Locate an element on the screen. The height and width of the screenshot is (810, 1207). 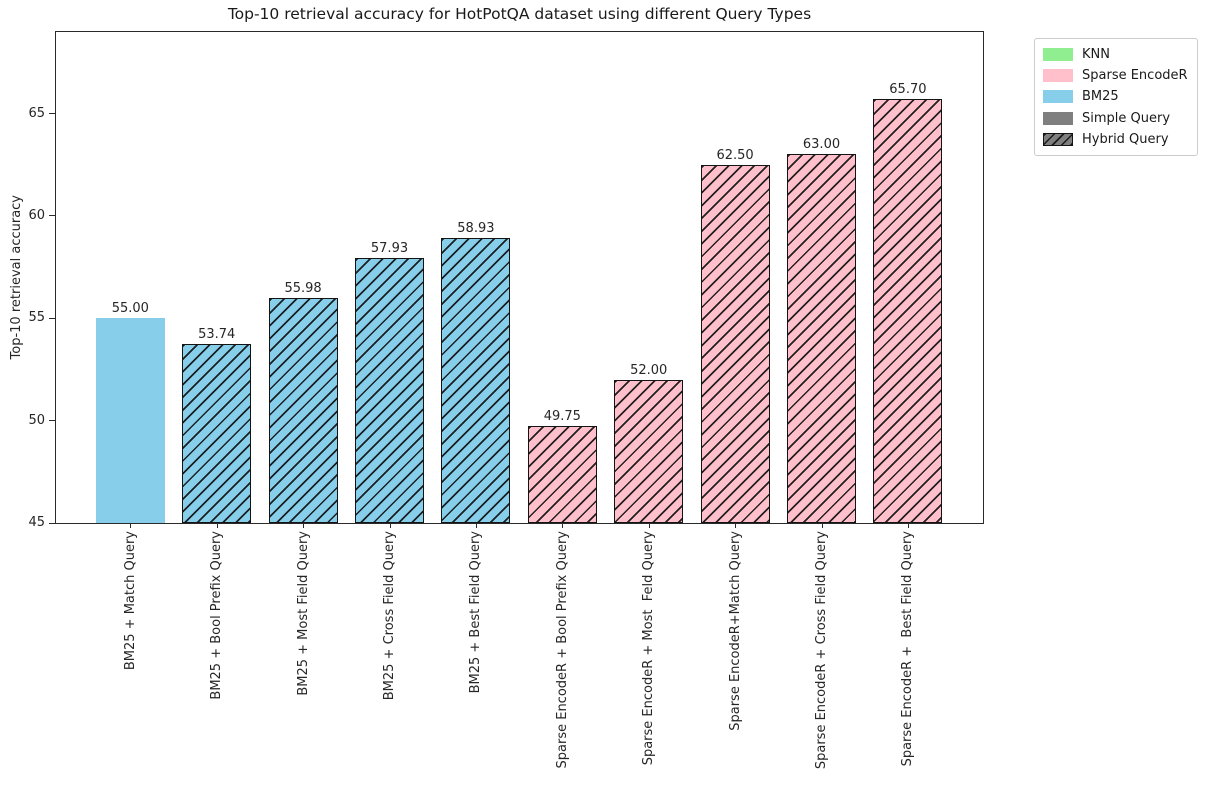
legend-item: KNN is located at coordinates (1116, 54).